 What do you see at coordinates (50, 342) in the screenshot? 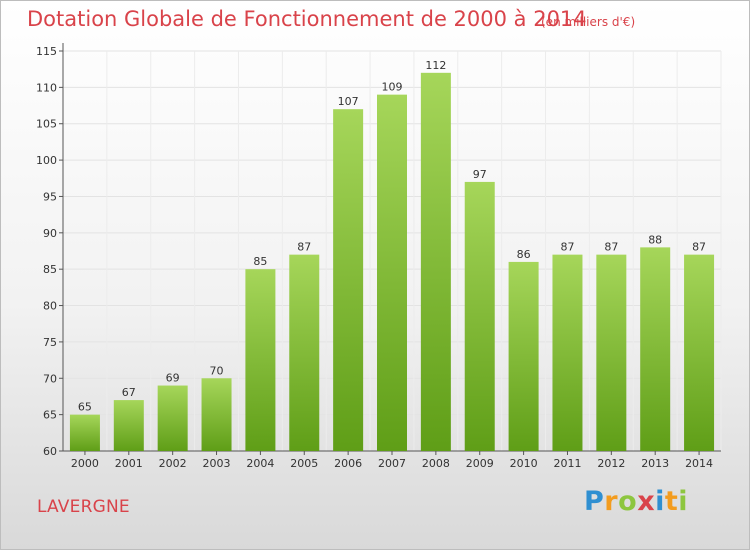
I see `y-tick-label: 75` at bounding box center [50, 342].